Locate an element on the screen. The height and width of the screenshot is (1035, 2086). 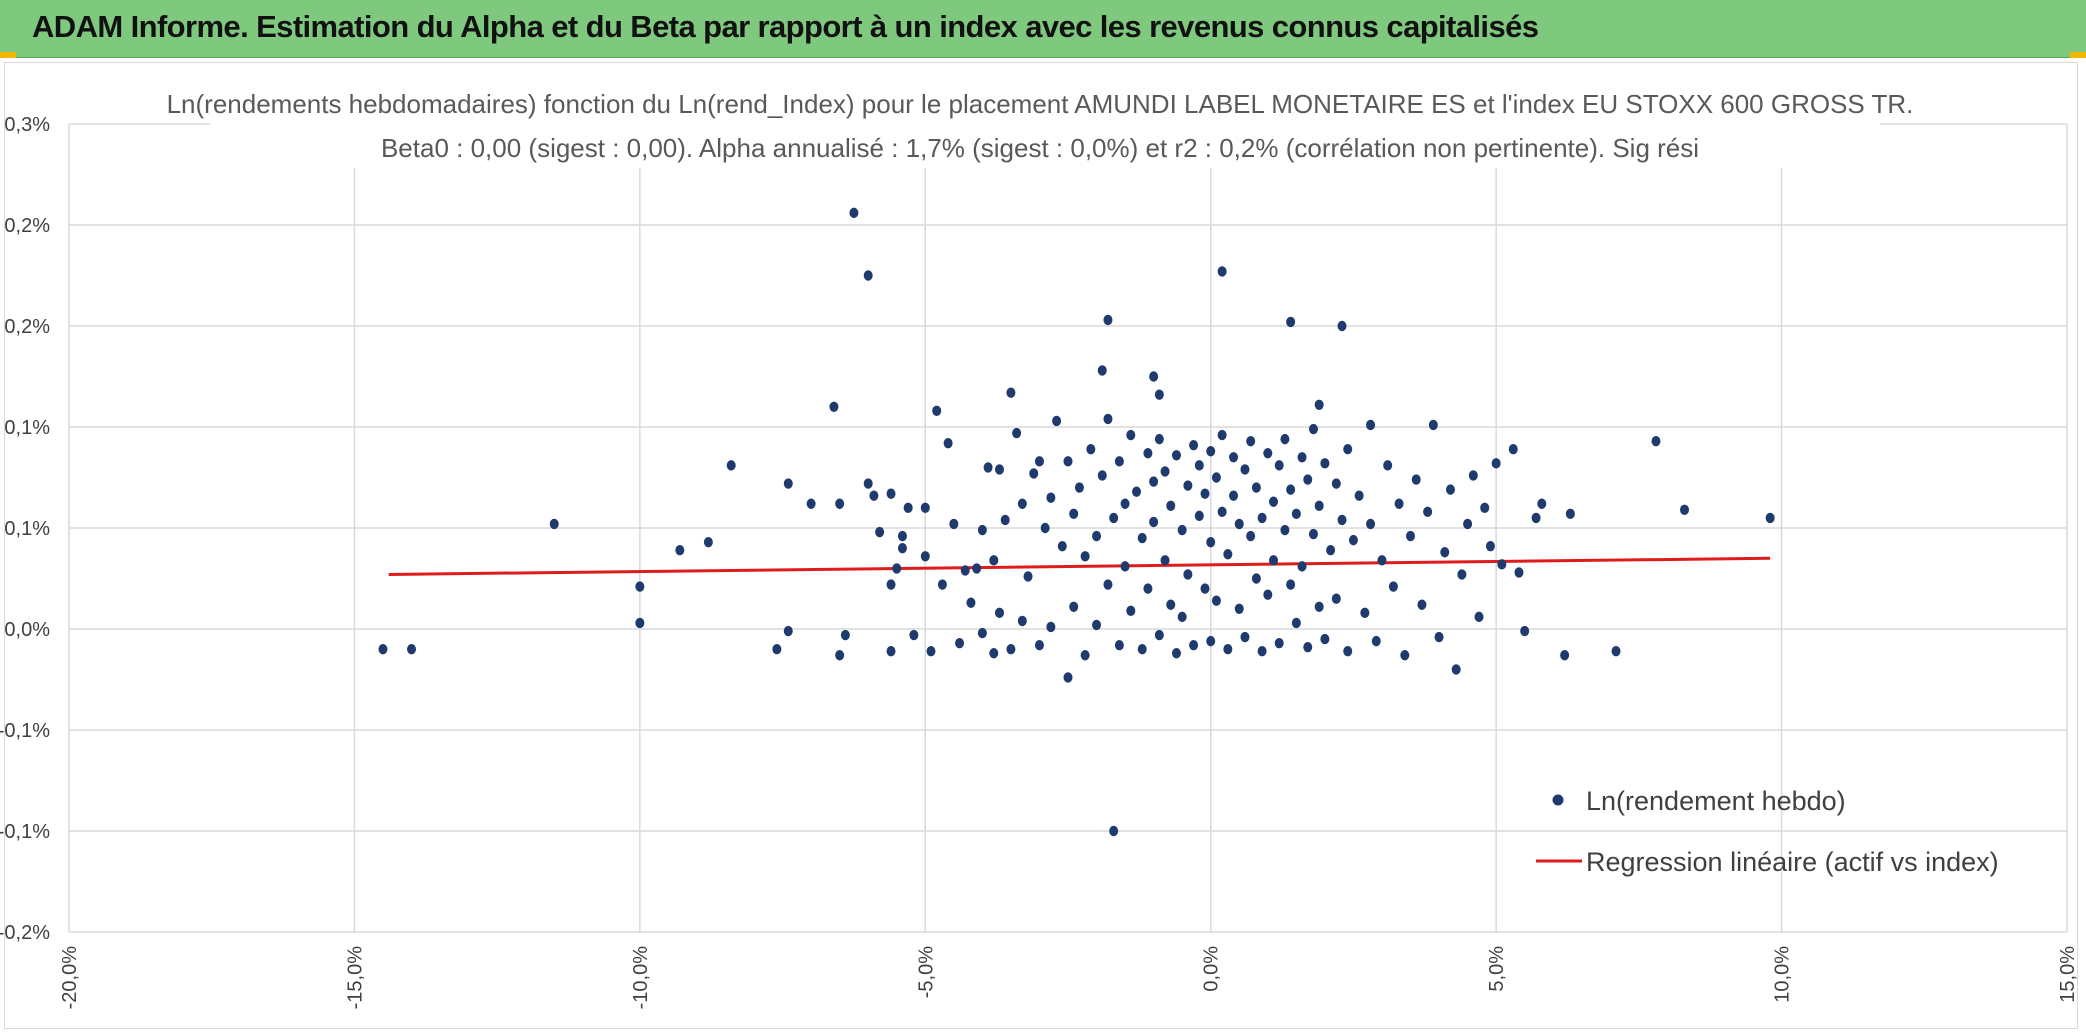
x-tick-label: -5,0% is located at coordinates (926, 972).